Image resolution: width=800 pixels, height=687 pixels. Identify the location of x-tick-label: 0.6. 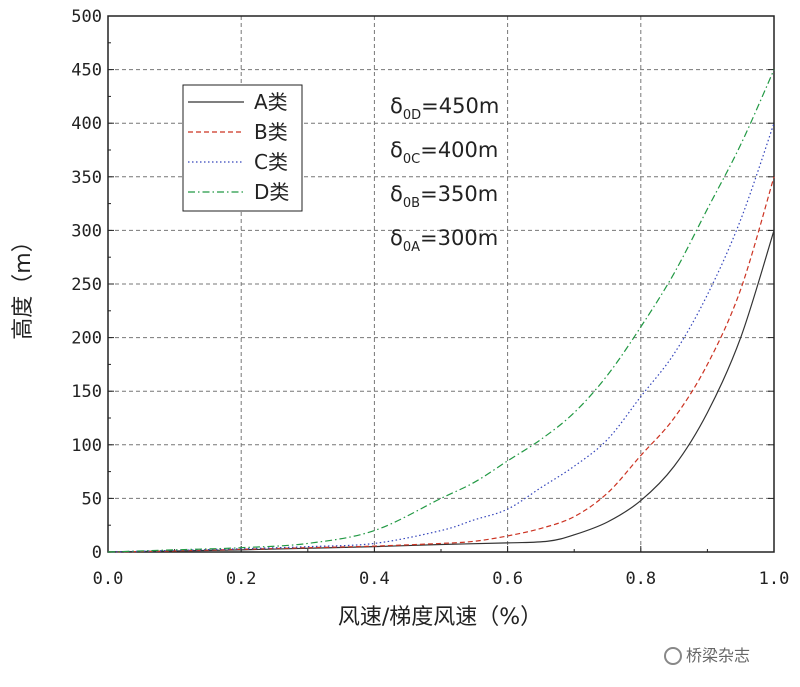
(507, 579).